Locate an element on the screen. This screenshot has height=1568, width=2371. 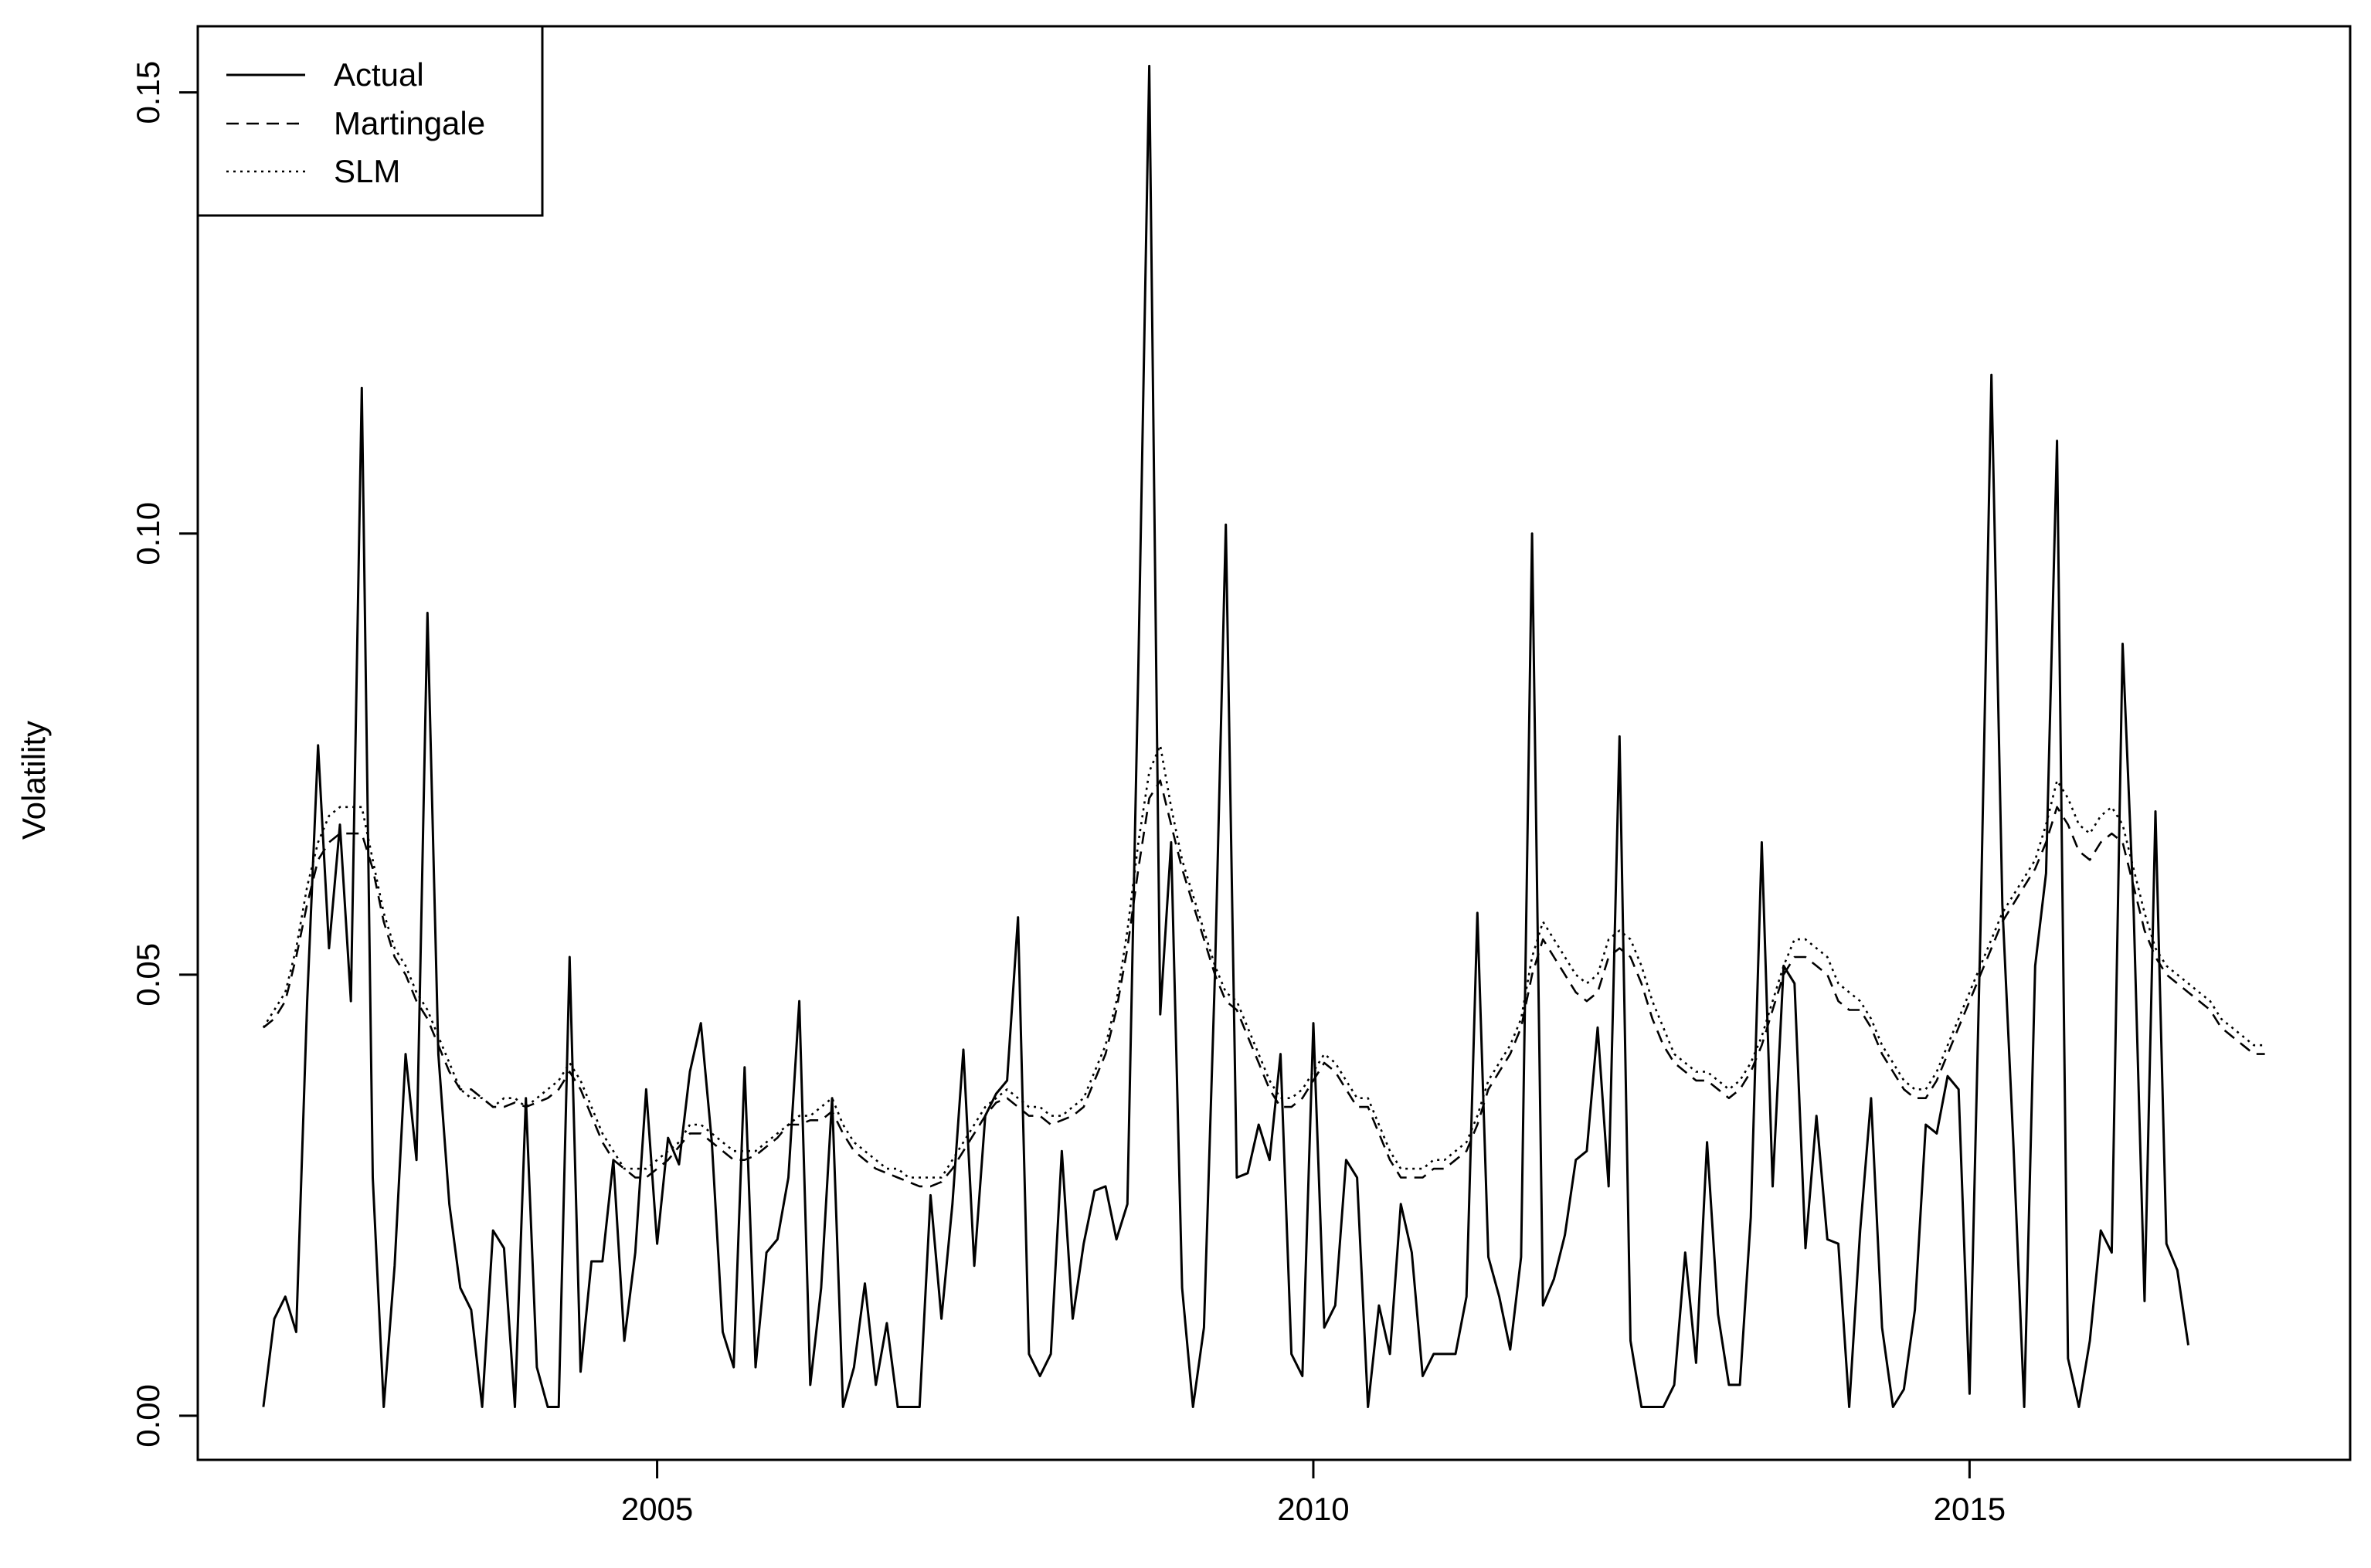
x-axis: 2005 2010 2015 is located at coordinates (1313, 1494).